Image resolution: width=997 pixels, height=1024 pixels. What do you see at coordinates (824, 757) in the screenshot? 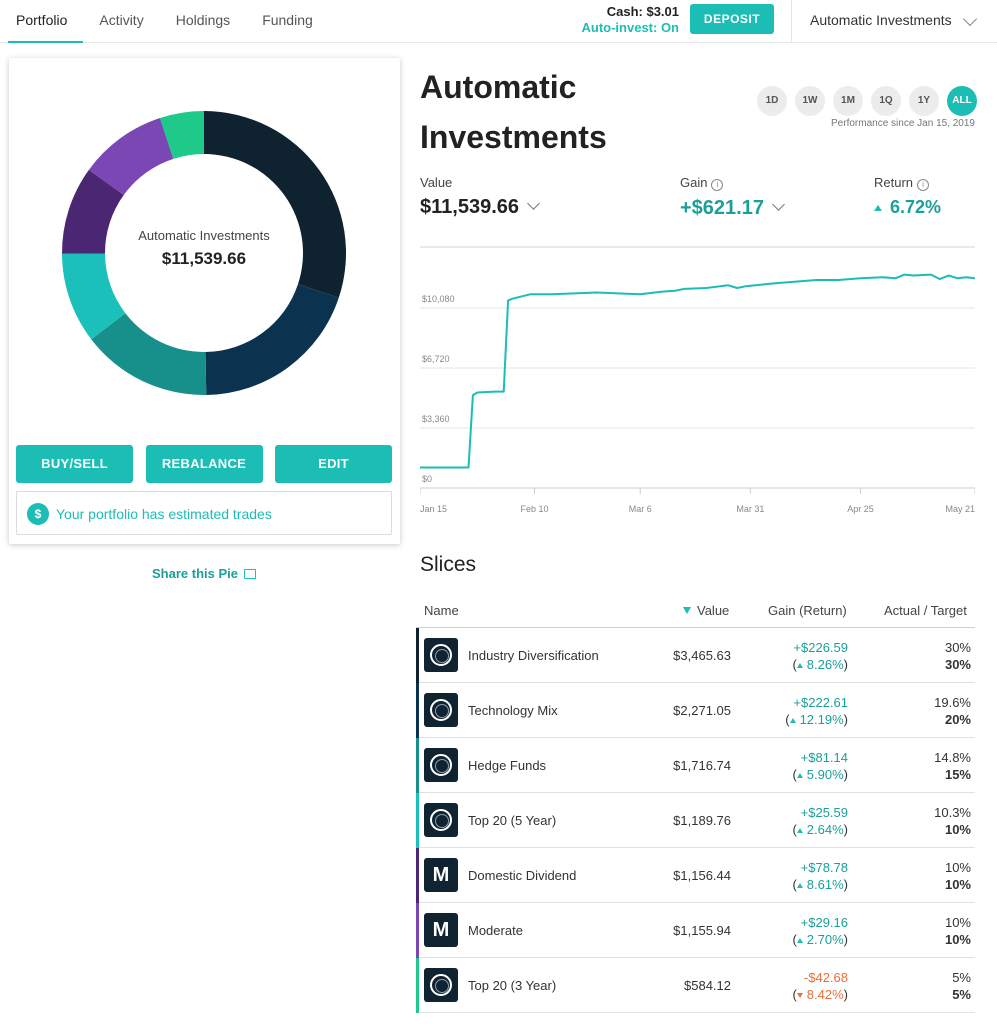
I see `slice-gain-amount: +$81.14` at bounding box center [824, 757].